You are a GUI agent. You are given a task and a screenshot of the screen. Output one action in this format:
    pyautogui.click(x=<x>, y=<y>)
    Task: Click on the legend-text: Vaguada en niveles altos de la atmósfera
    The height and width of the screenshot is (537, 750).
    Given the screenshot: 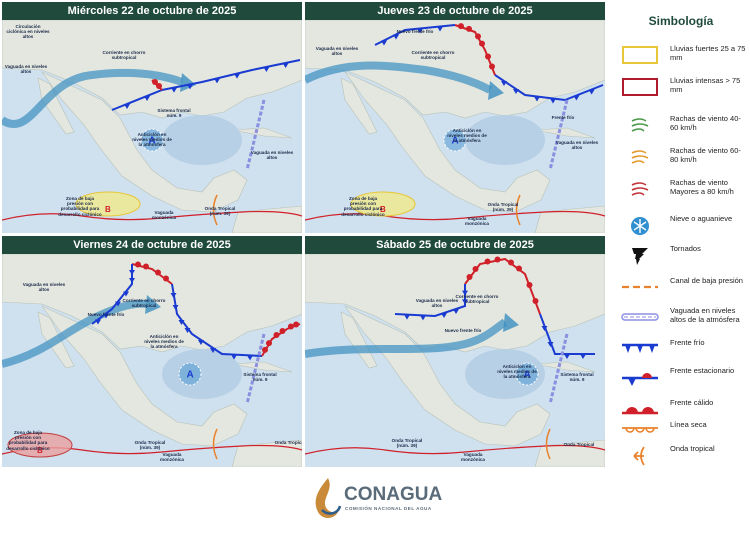 What is the action you would take?
    pyautogui.click(x=705, y=315)
    